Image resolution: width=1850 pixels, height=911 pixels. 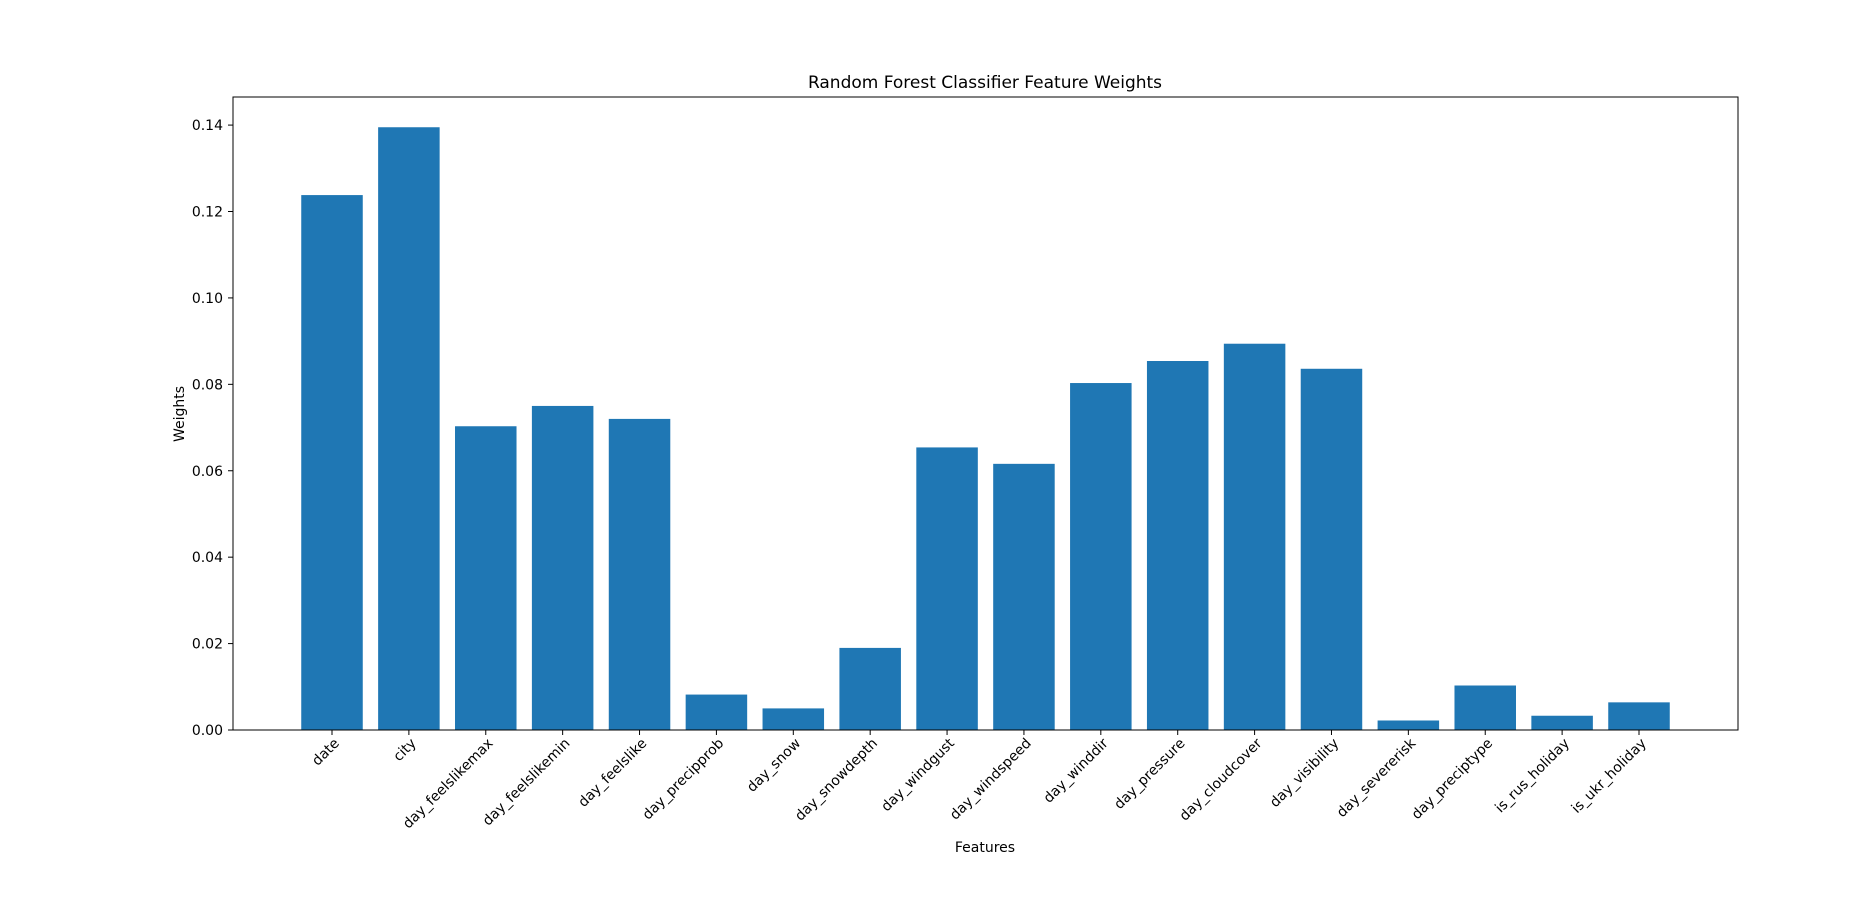 I want to click on bar-is-ukr-holiday, so click(x=1639, y=716).